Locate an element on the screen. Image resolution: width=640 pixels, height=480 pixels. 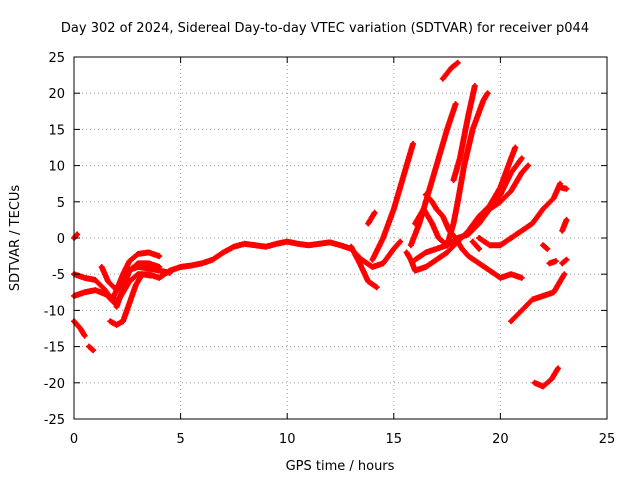
series-s17 is located at coordinates (467, 169).